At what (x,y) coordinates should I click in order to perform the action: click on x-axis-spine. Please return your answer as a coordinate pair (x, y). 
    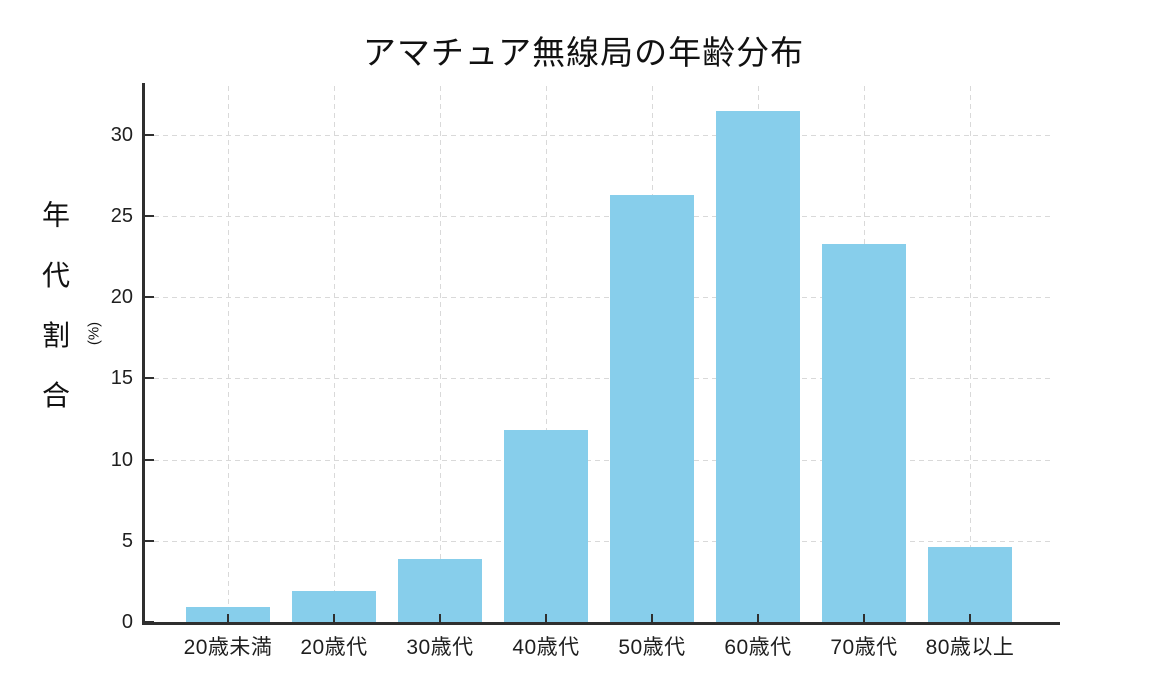
    Looking at the image, I should click on (601, 623).